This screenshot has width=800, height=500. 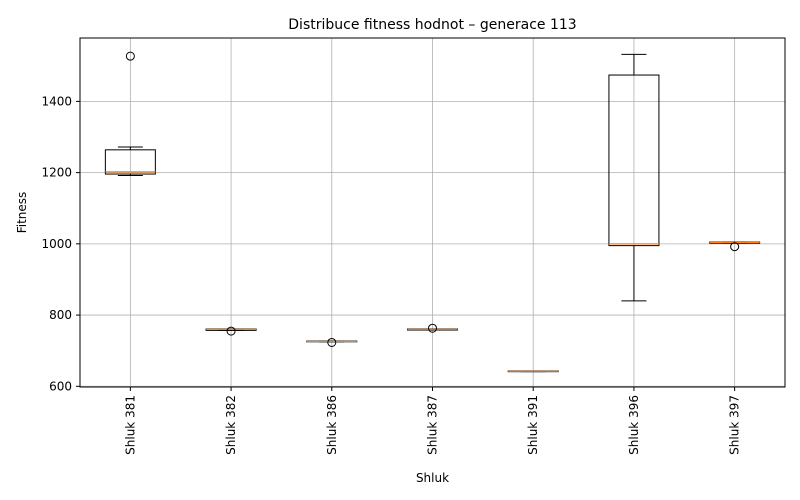 I want to click on x-tick-label: Shluk 382, so click(x=231, y=425).